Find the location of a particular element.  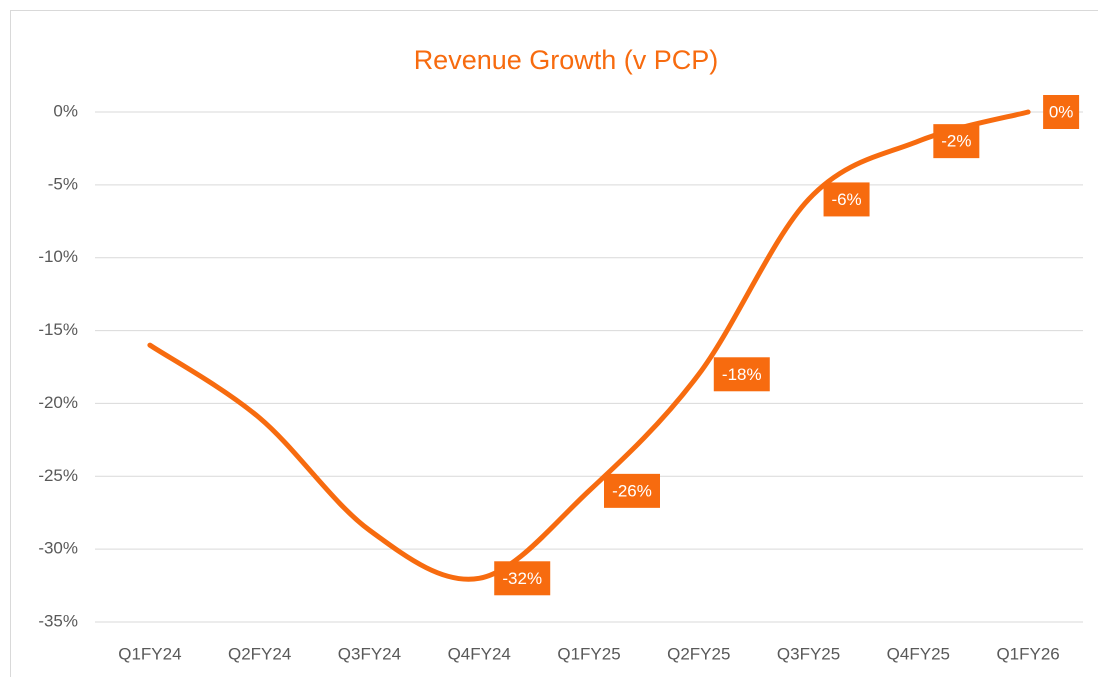

x-tick-label: Q3FY24 is located at coordinates (369, 653).